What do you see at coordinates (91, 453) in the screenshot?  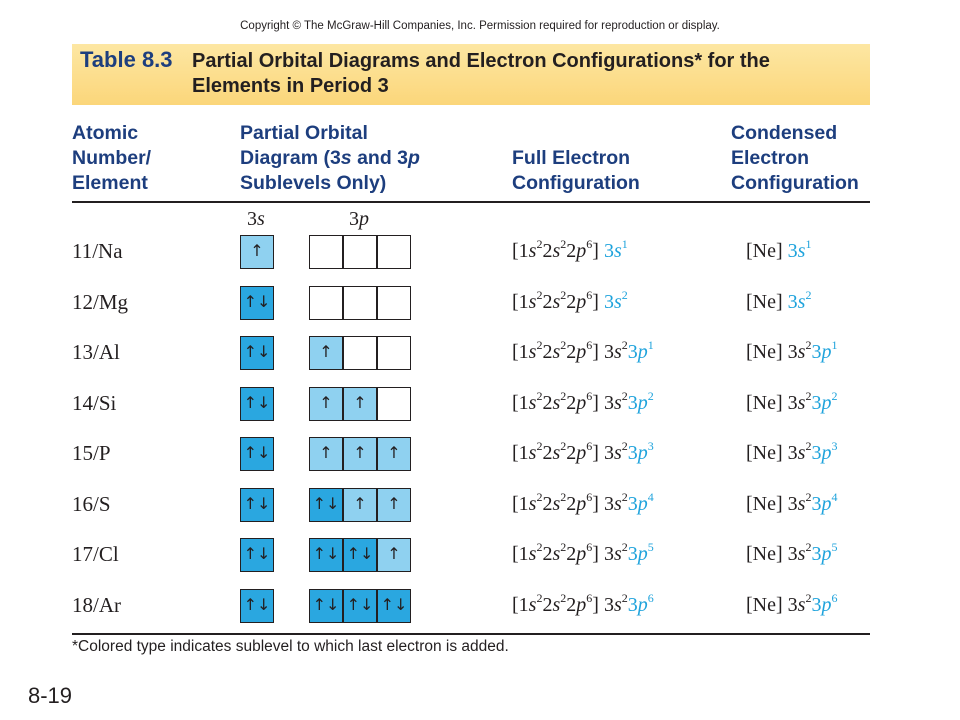 I see `element-label: 15/P` at bounding box center [91, 453].